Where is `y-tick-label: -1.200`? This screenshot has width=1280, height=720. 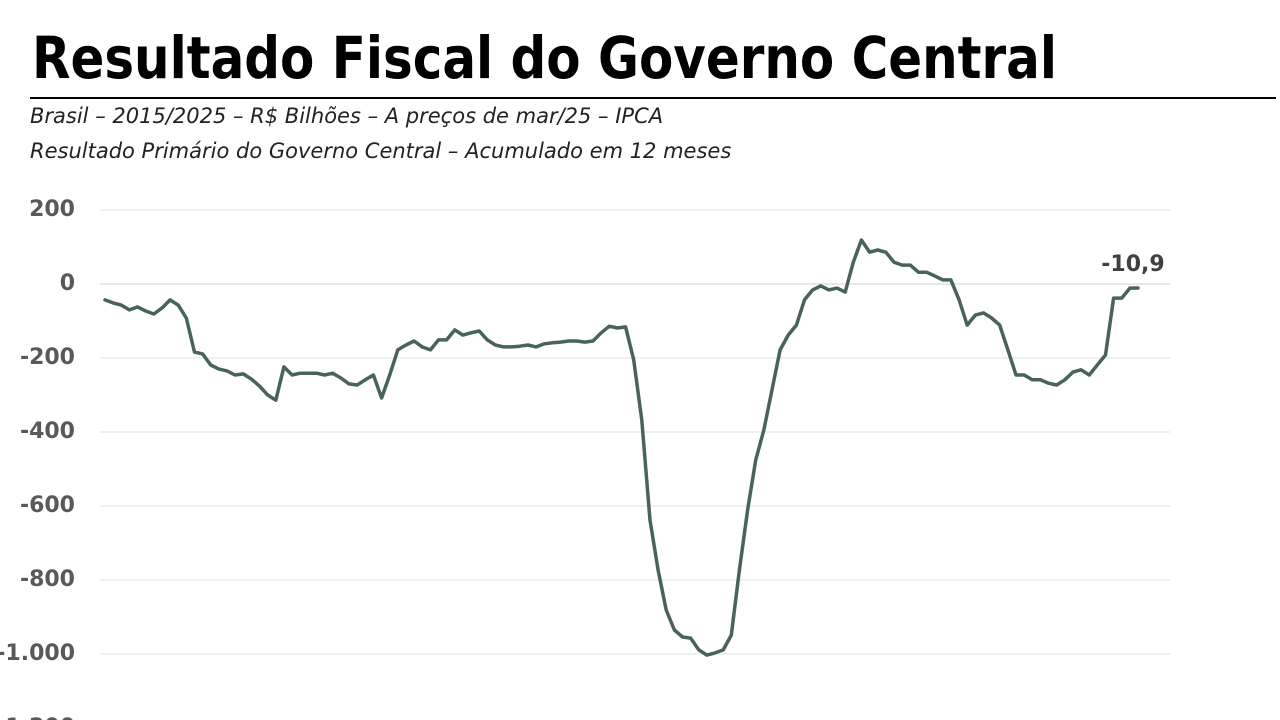
y-tick-label: -1.200 is located at coordinates (37, 717).